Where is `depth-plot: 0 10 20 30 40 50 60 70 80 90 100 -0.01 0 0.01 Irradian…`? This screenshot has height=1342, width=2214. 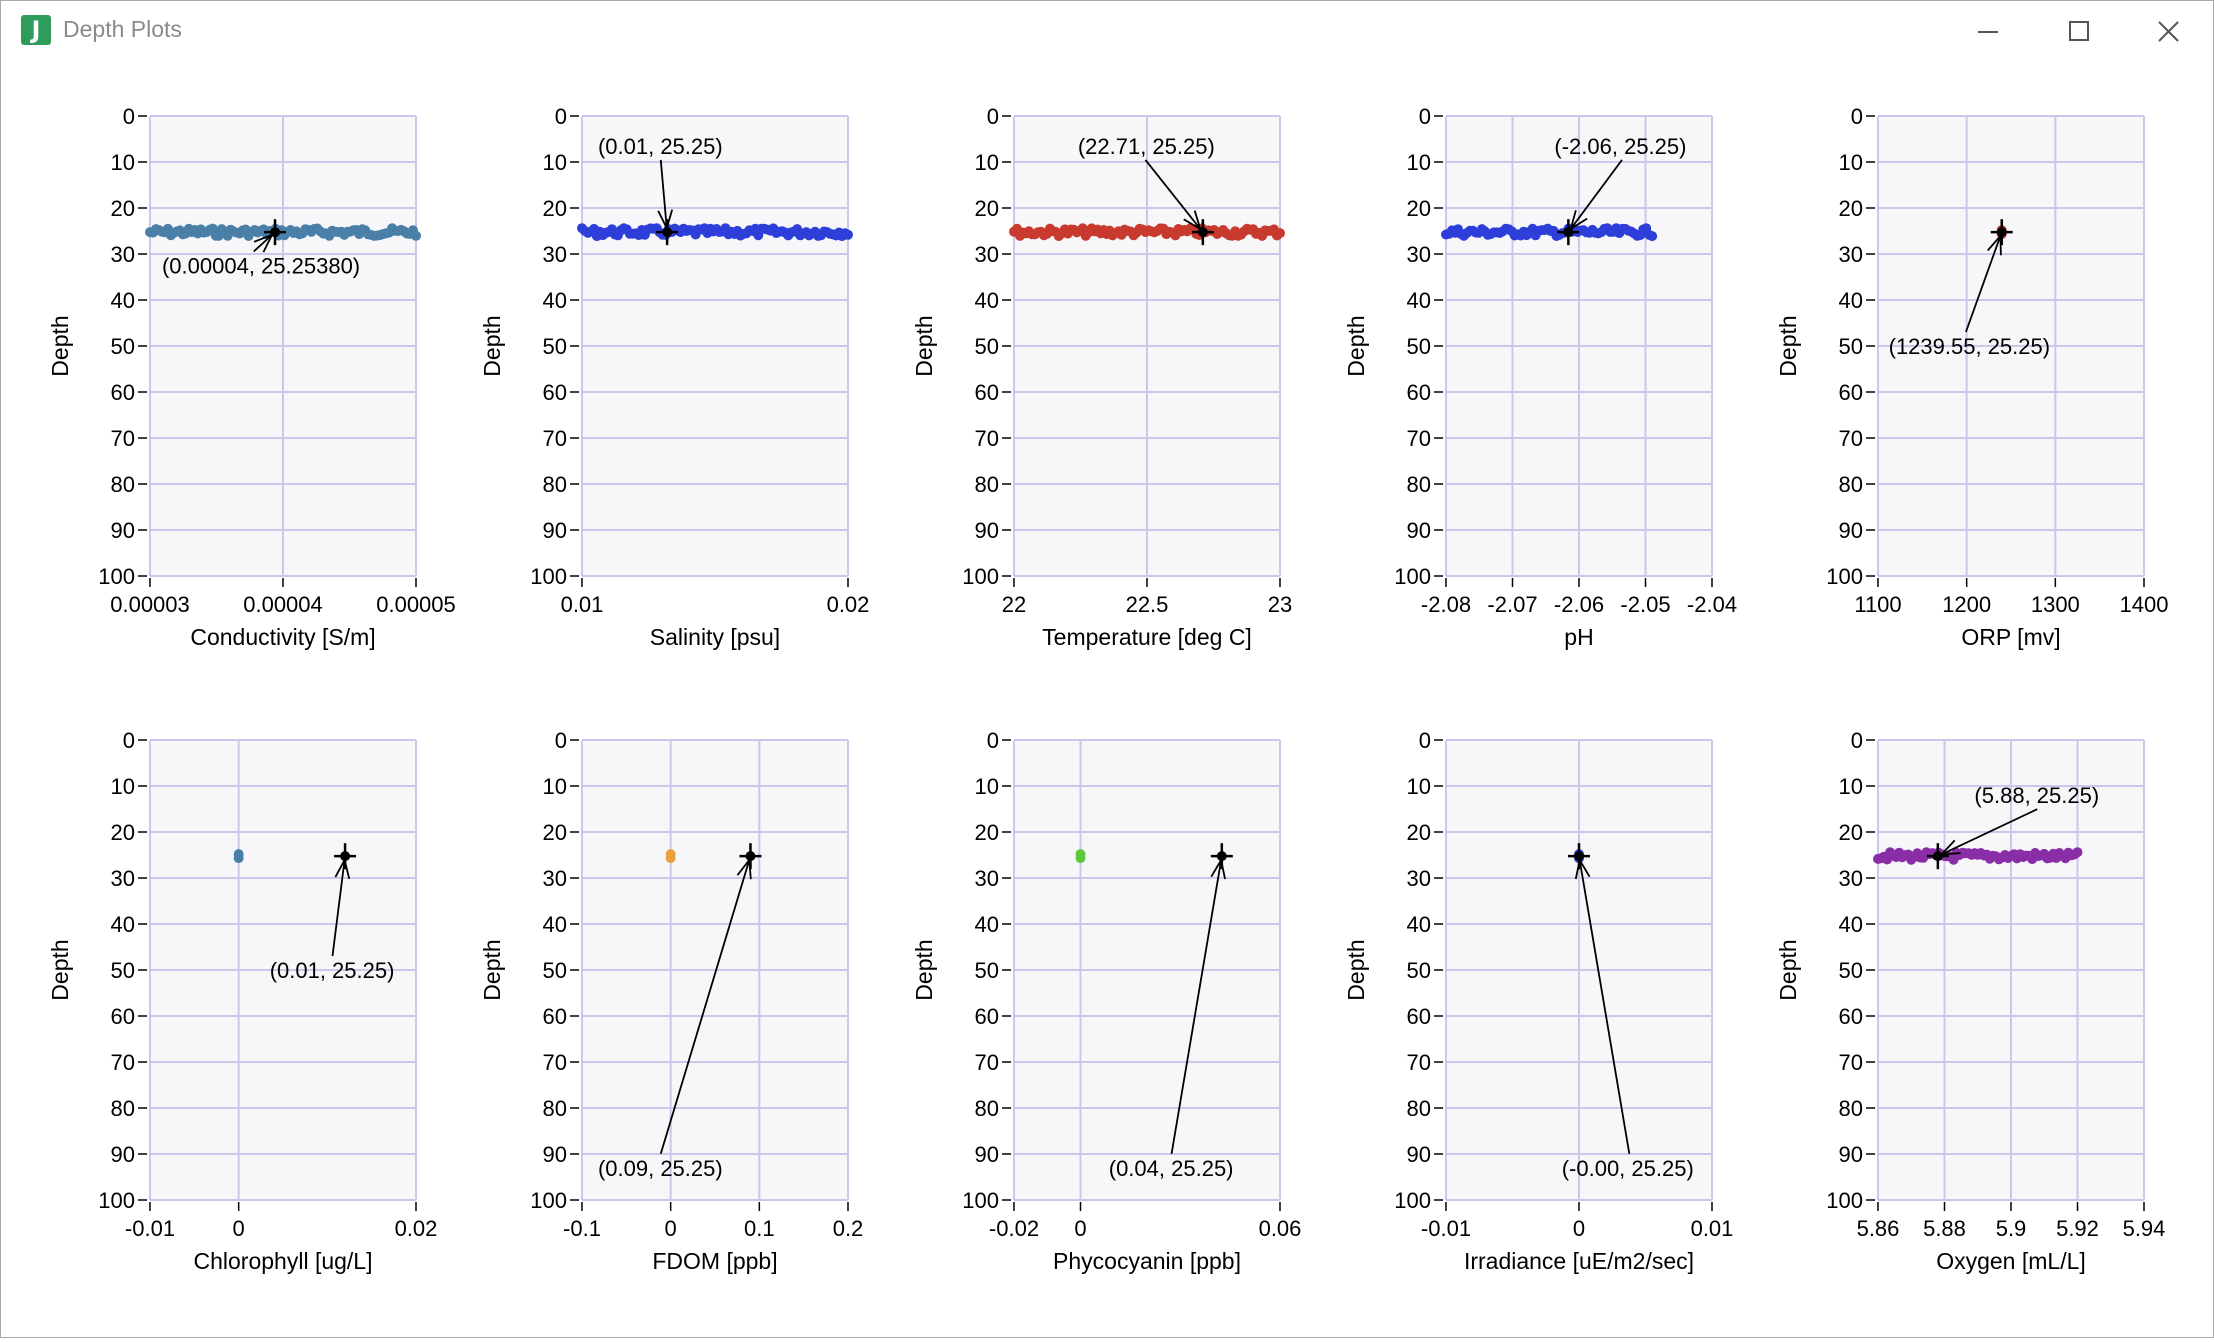 depth-plot: 0 10 20 30 40 50 60 70 80 90 100 -0.01 0 0.01 Irradian… is located at coordinates (1538, 1001).